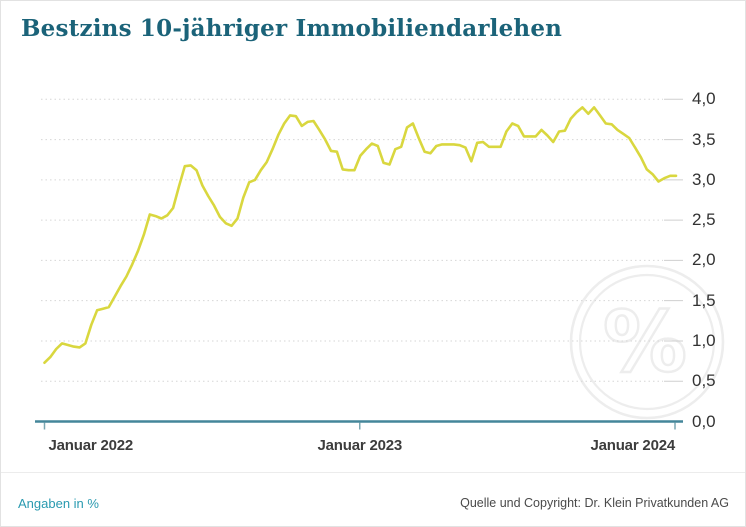 This screenshot has height=527, width=746. I want to click on y-tick-label: 3,0, so click(704, 179).